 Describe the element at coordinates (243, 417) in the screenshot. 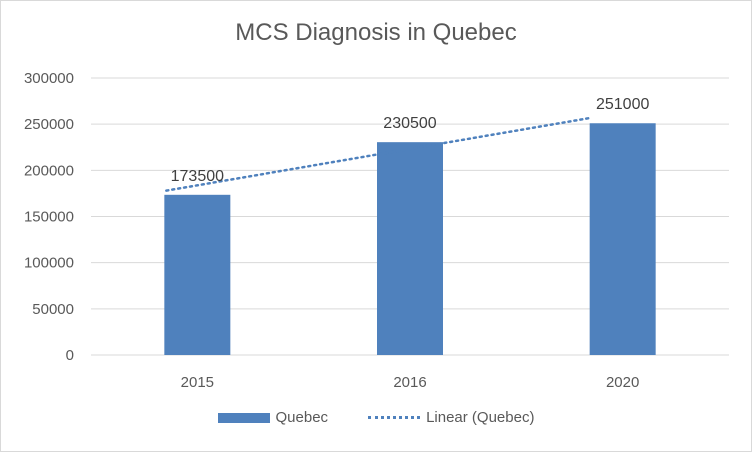

I see `legend-bar-swatch` at that location.